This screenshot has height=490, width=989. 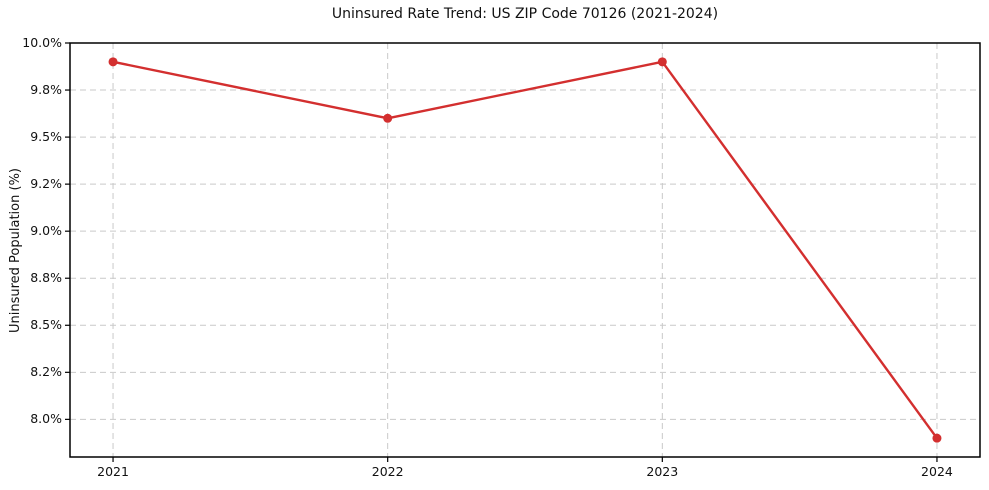 What do you see at coordinates (46, 184) in the screenshot?
I see `y-tick-label: 9.2%` at bounding box center [46, 184].